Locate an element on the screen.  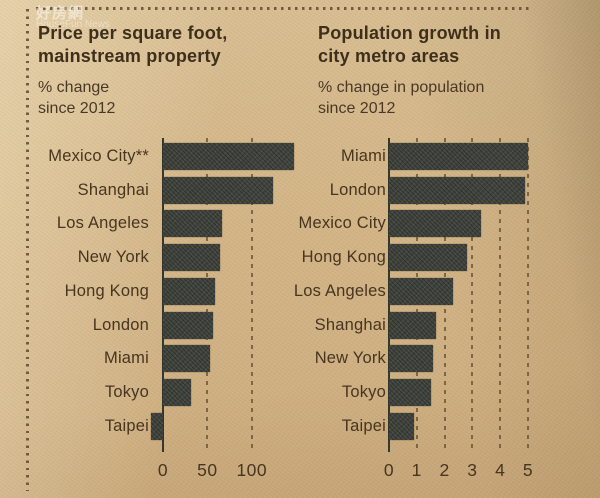
x-tick-label: 50 is located at coordinates (207, 470).